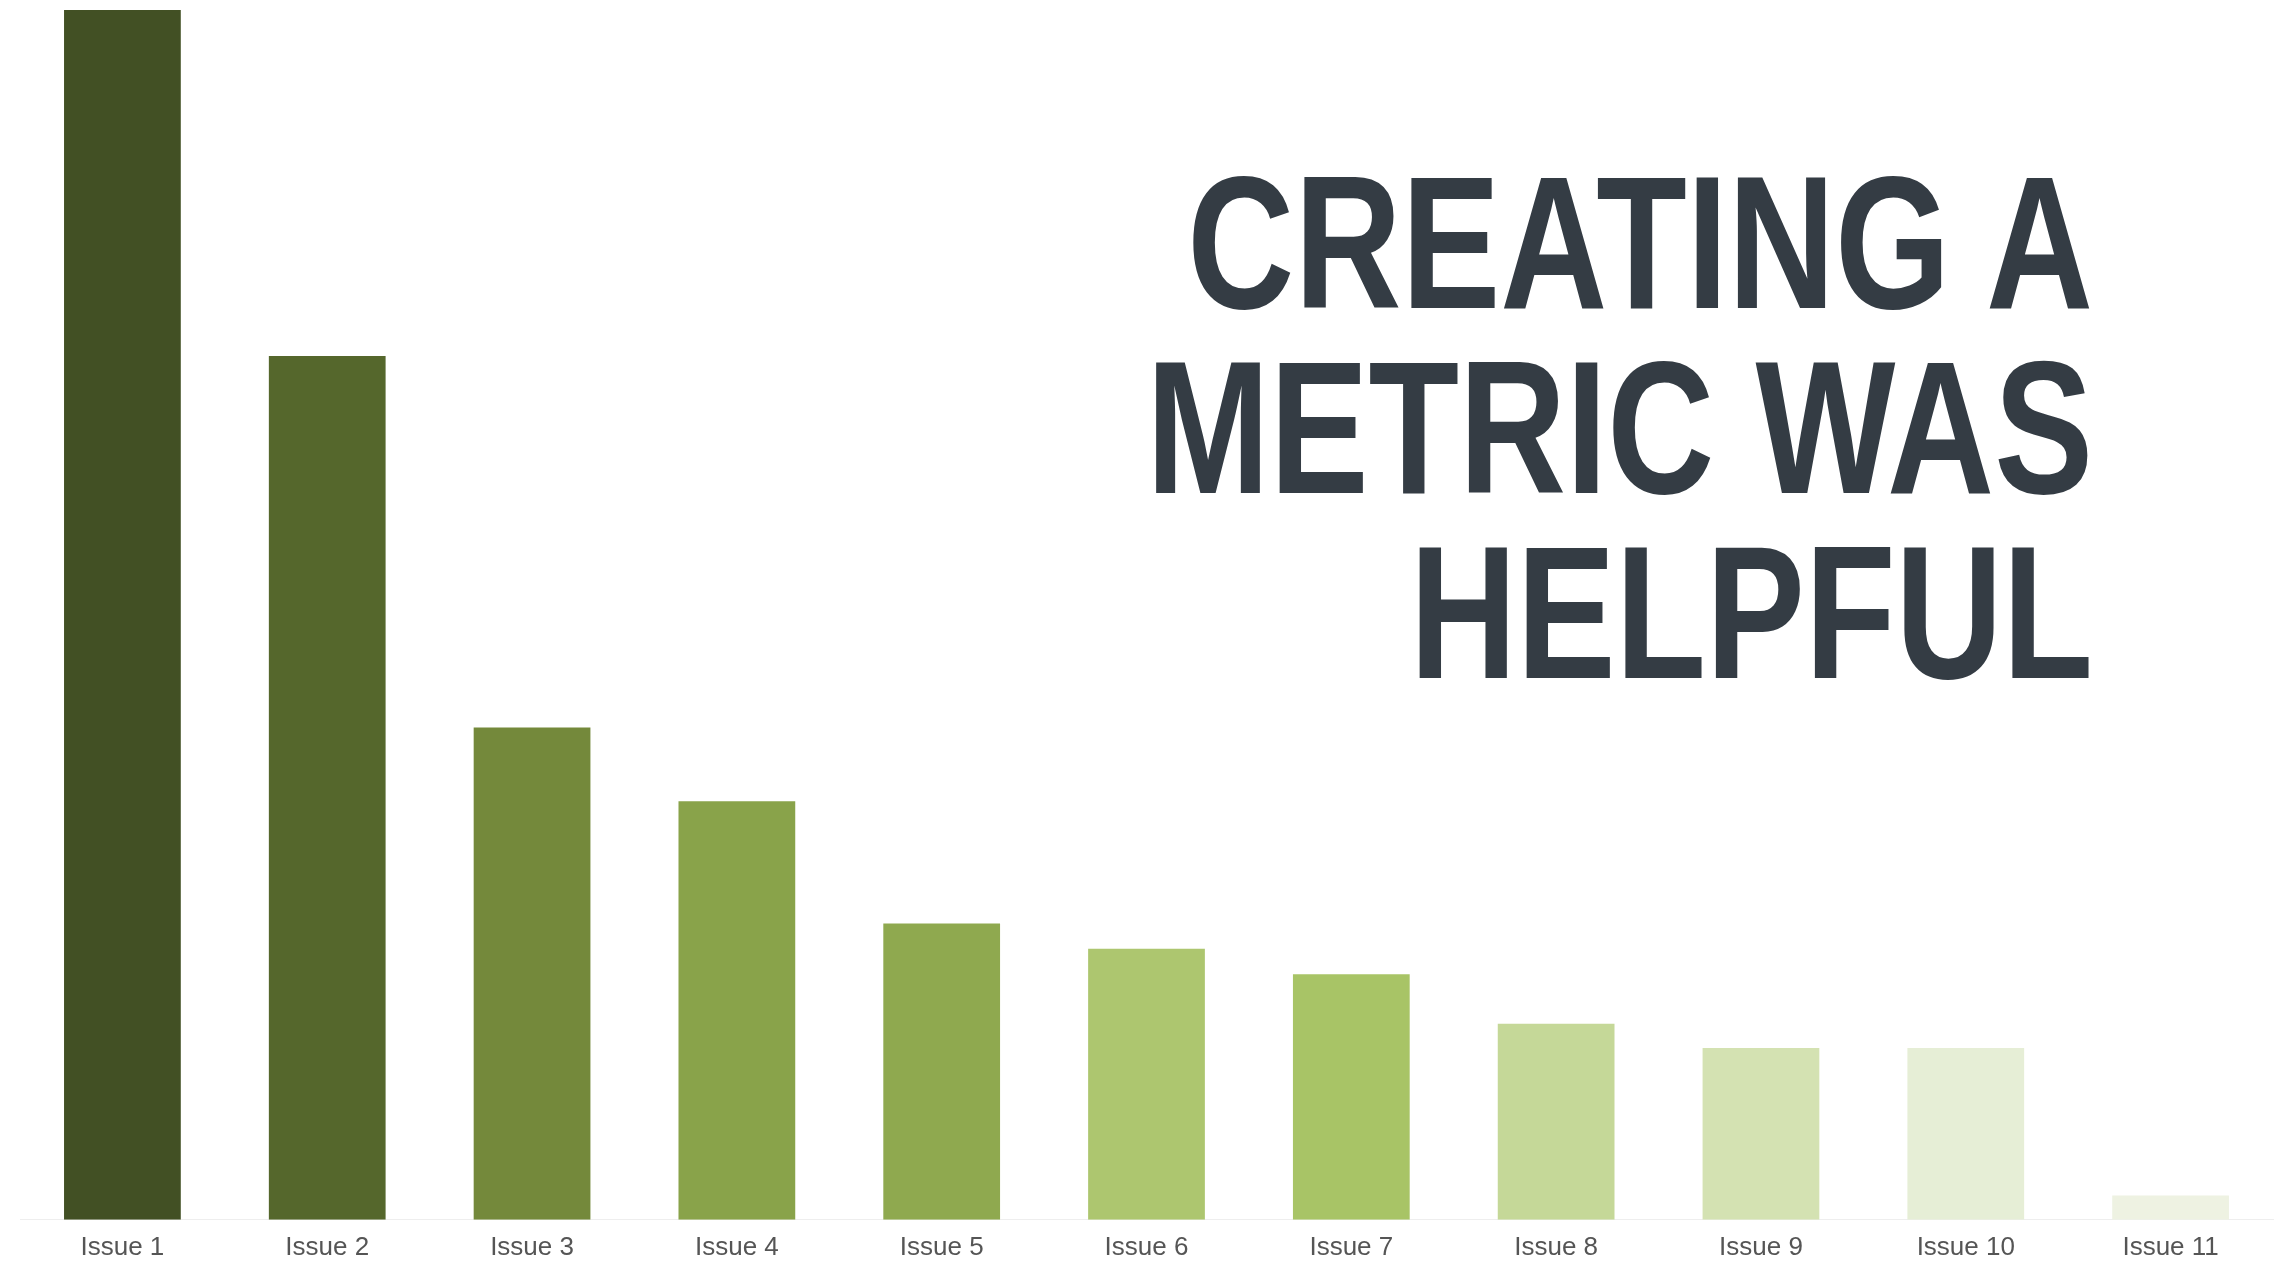 The image size is (2293, 1285). Describe the element at coordinates (1556, 1245) in the screenshot. I see `x-tick-label: Issue 8` at that location.